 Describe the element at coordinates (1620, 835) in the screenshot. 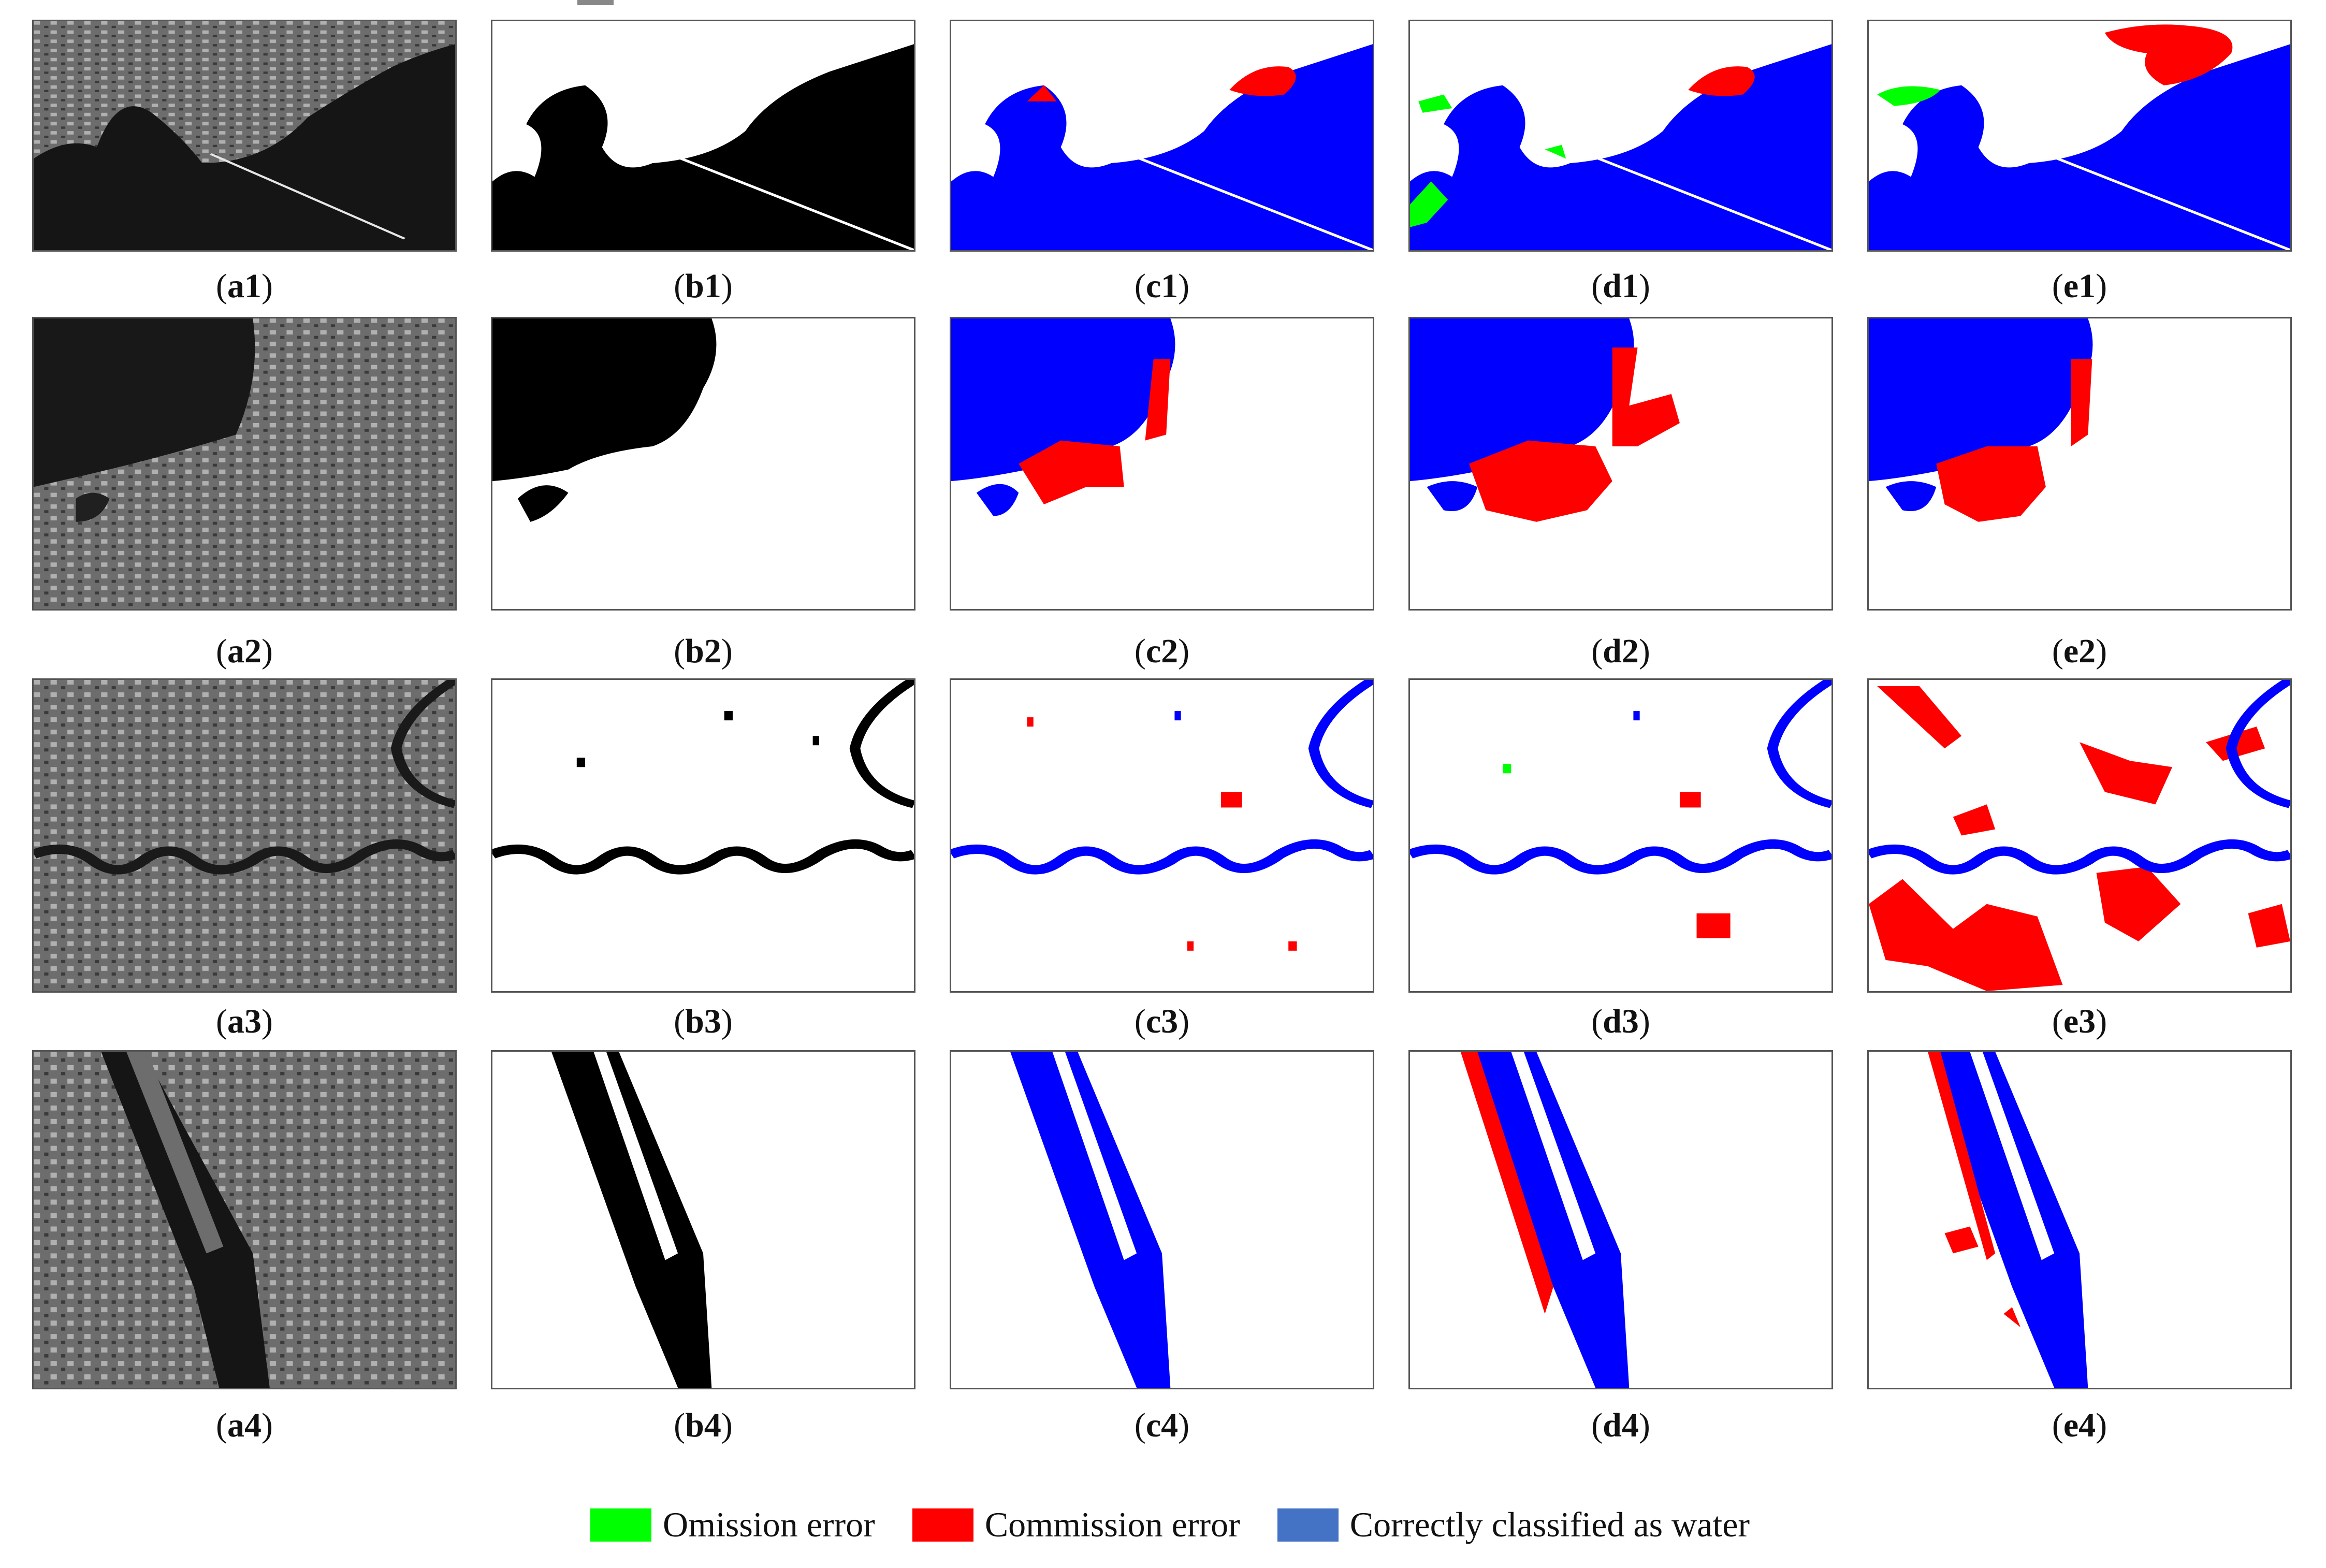

I see `panel-d3` at that location.